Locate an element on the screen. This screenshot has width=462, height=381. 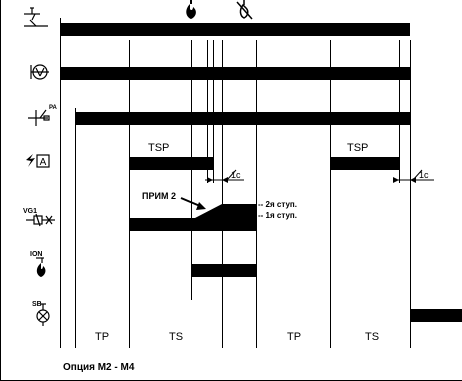
phase-label-ts-2: TS is located at coordinates (372, 337).